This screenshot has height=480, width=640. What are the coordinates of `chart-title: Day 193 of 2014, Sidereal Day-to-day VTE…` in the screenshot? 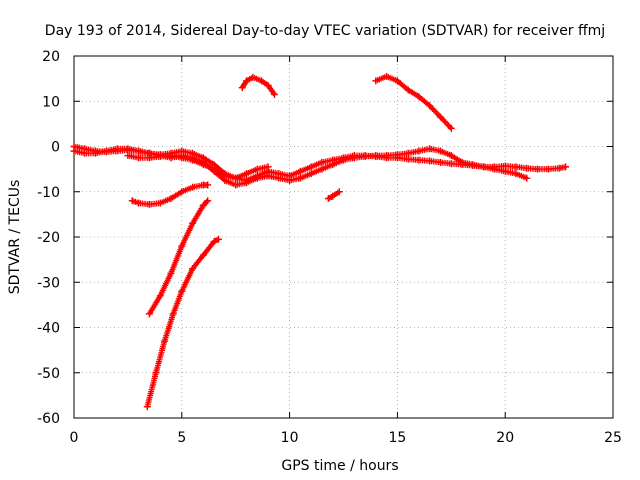 It's located at (325, 31).